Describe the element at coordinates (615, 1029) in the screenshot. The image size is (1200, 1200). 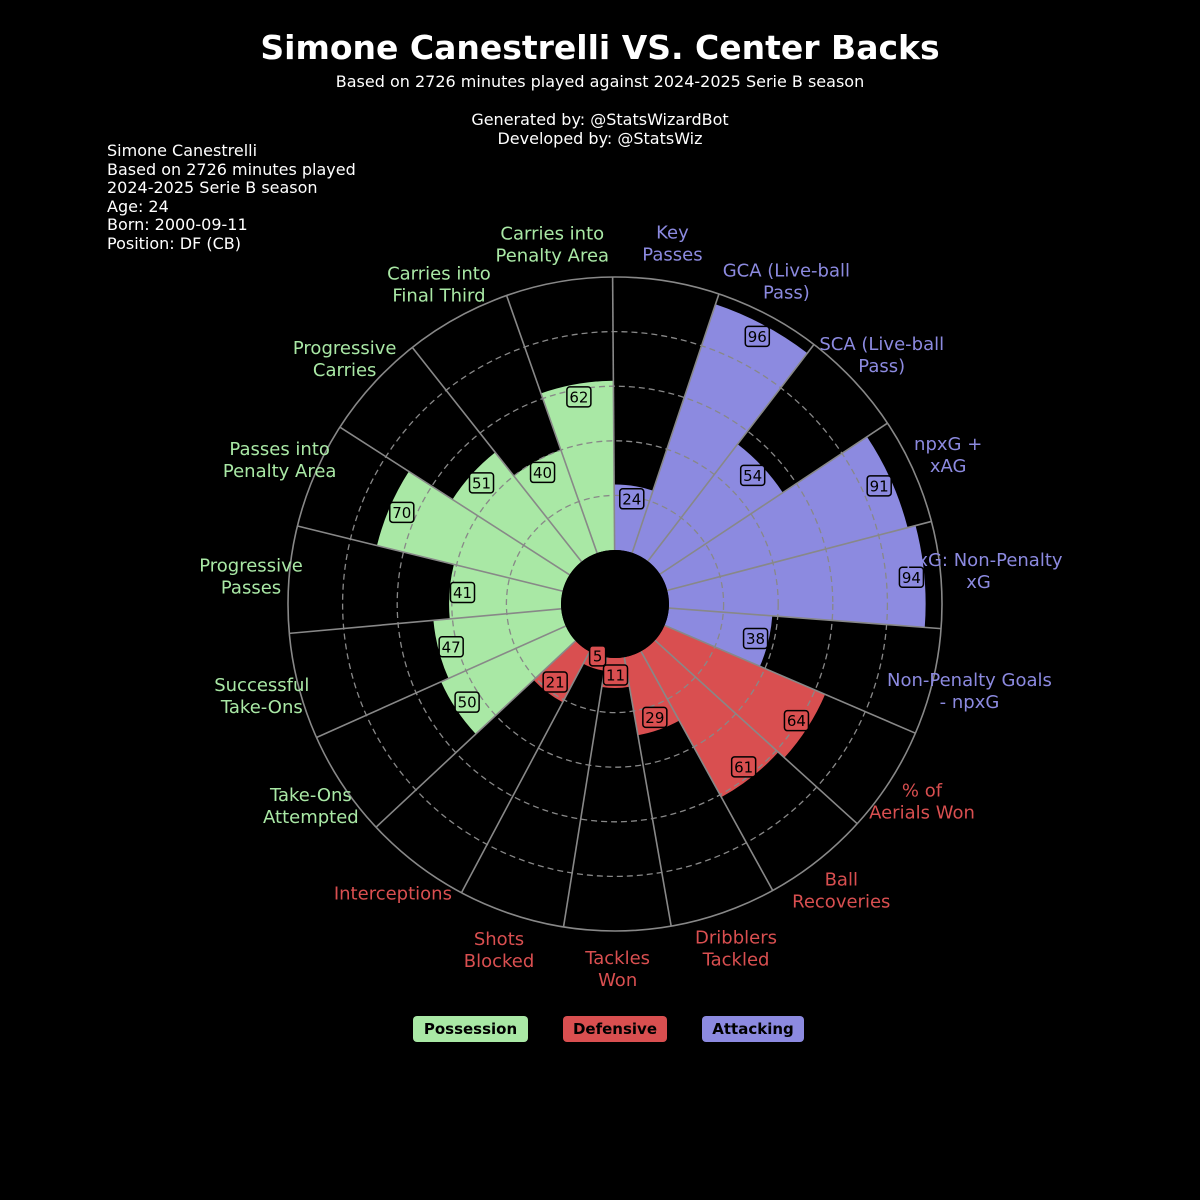
I see `legend-defensive: Defensive` at that location.